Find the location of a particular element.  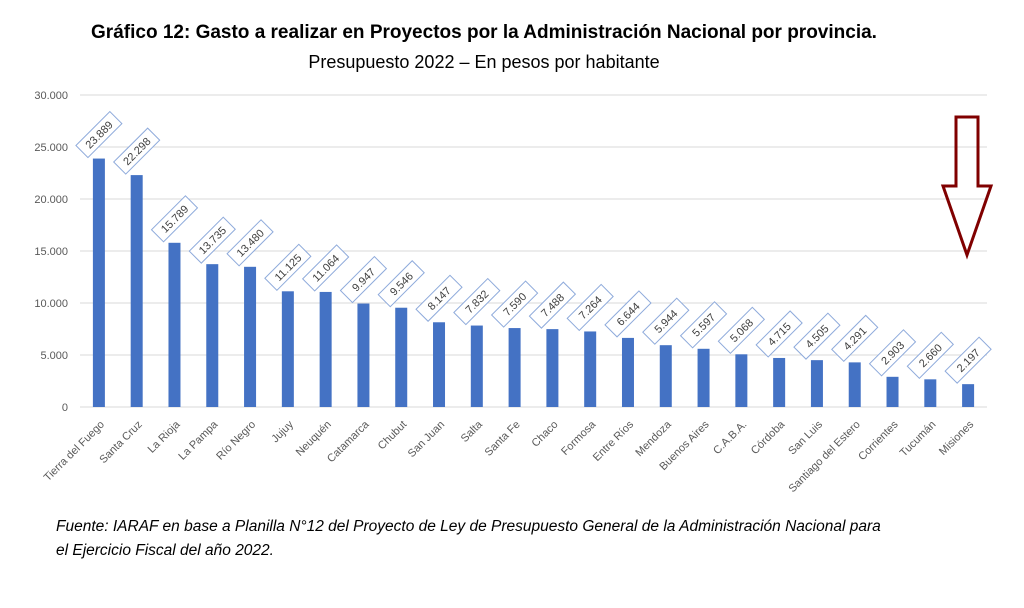

y-tick-label: 15.000 is located at coordinates (51, 252).